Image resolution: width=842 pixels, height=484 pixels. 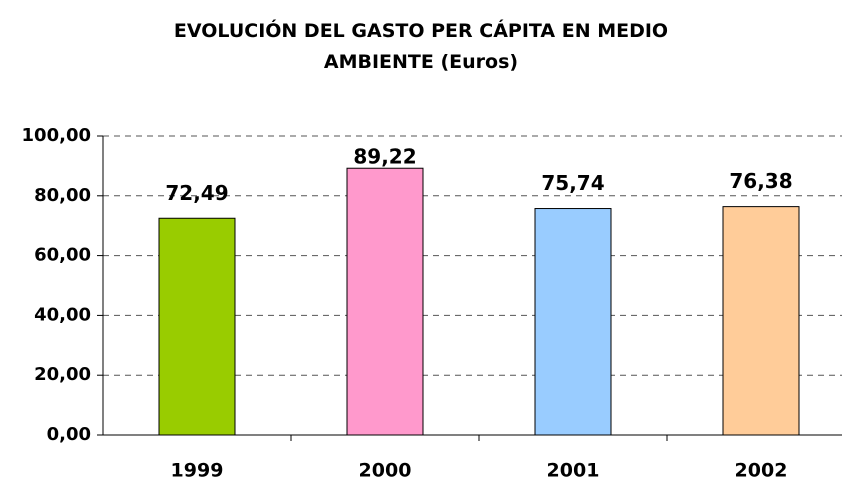 What do you see at coordinates (573, 471) in the screenshot?
I see `x-tick-label: 2001` at bounding box center [573, 471].